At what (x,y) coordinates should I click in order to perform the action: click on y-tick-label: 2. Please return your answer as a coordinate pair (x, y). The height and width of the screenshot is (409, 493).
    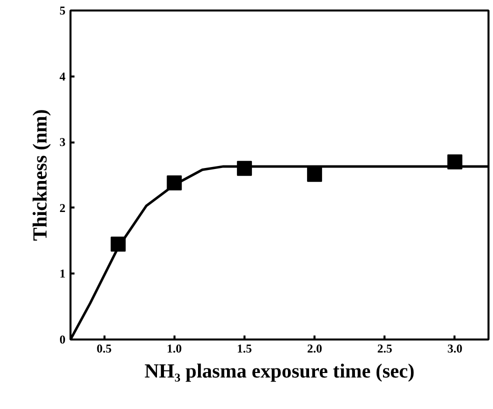
    Looking at the image, I should click on (63, 207).